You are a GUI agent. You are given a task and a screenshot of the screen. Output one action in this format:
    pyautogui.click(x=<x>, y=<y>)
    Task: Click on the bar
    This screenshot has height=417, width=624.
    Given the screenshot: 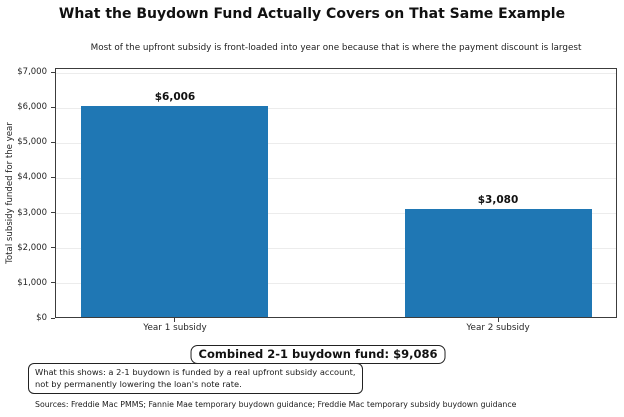 What is the action you would take?
    pyautogui.click(x=498, y=262)
    